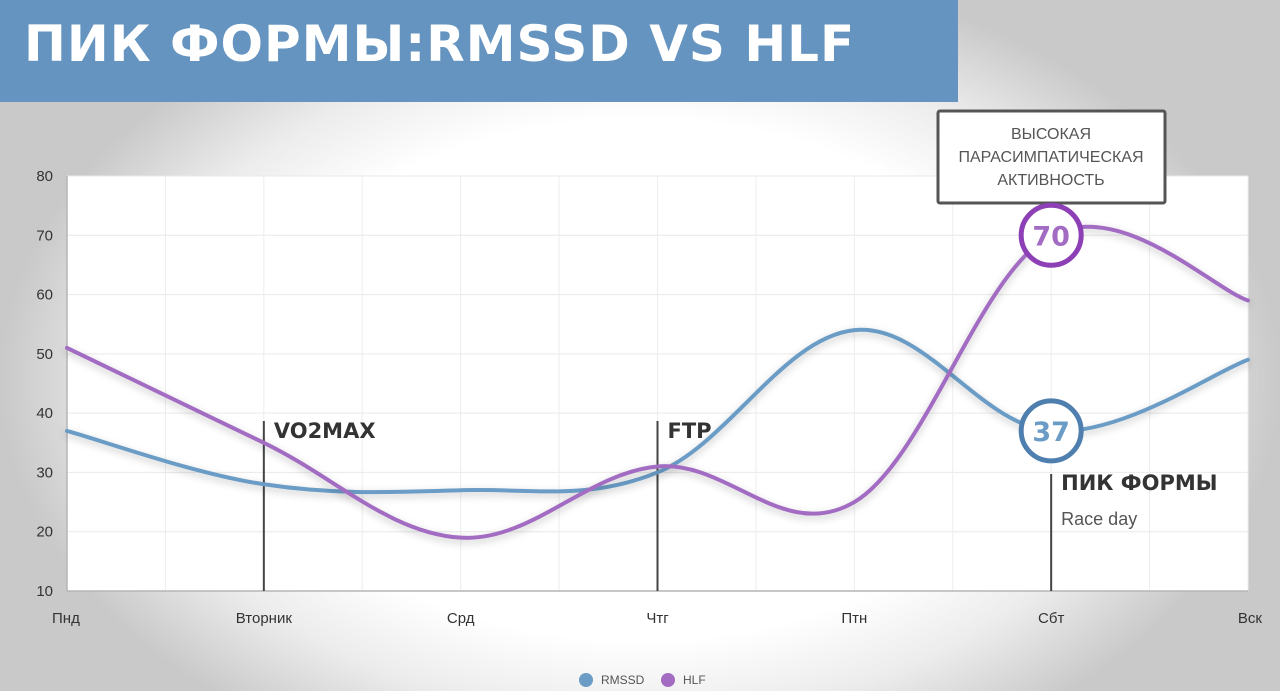  What do you see at coordinates (44, 591) in the screenshot?
I see `y-tick-label: 10` at bounding box center [44, 591].